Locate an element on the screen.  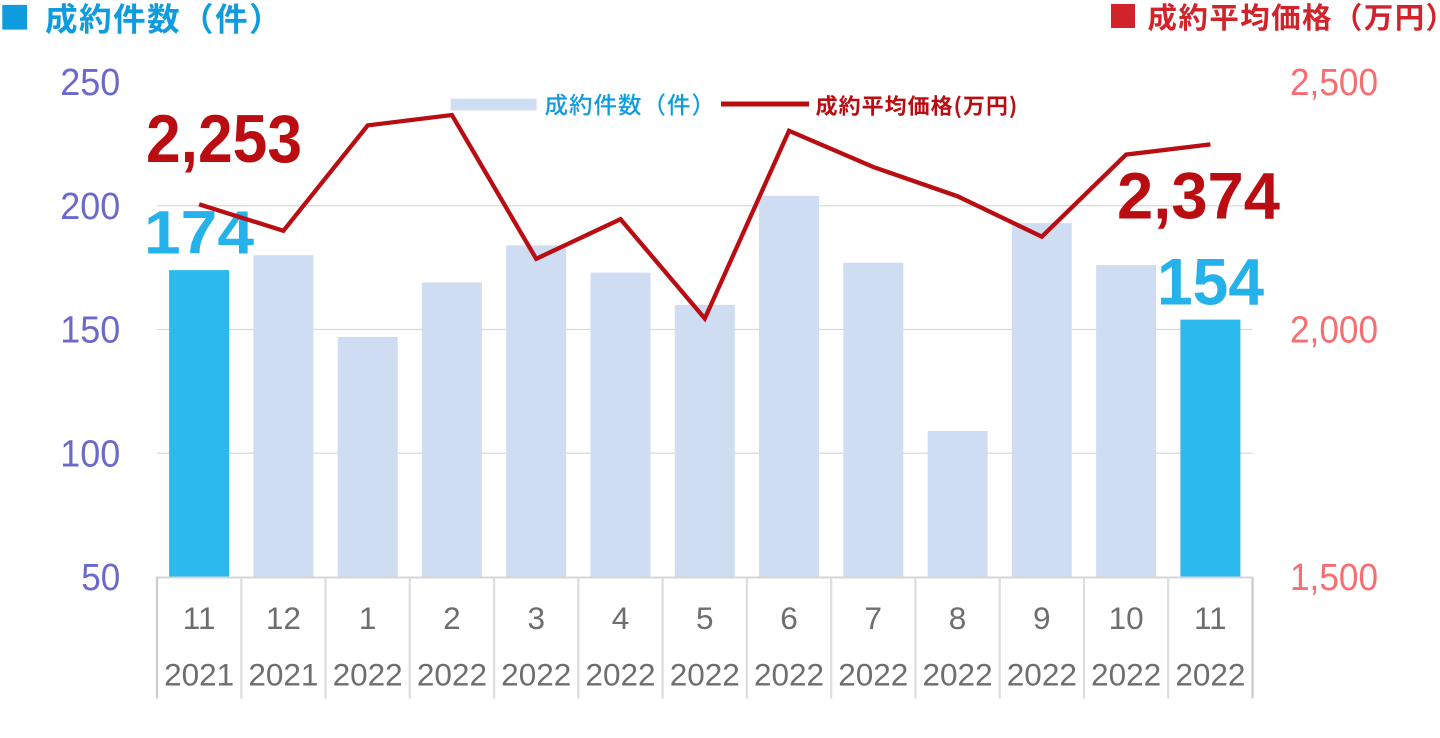
svg-text: 150 is located at coordinates (90, 330).